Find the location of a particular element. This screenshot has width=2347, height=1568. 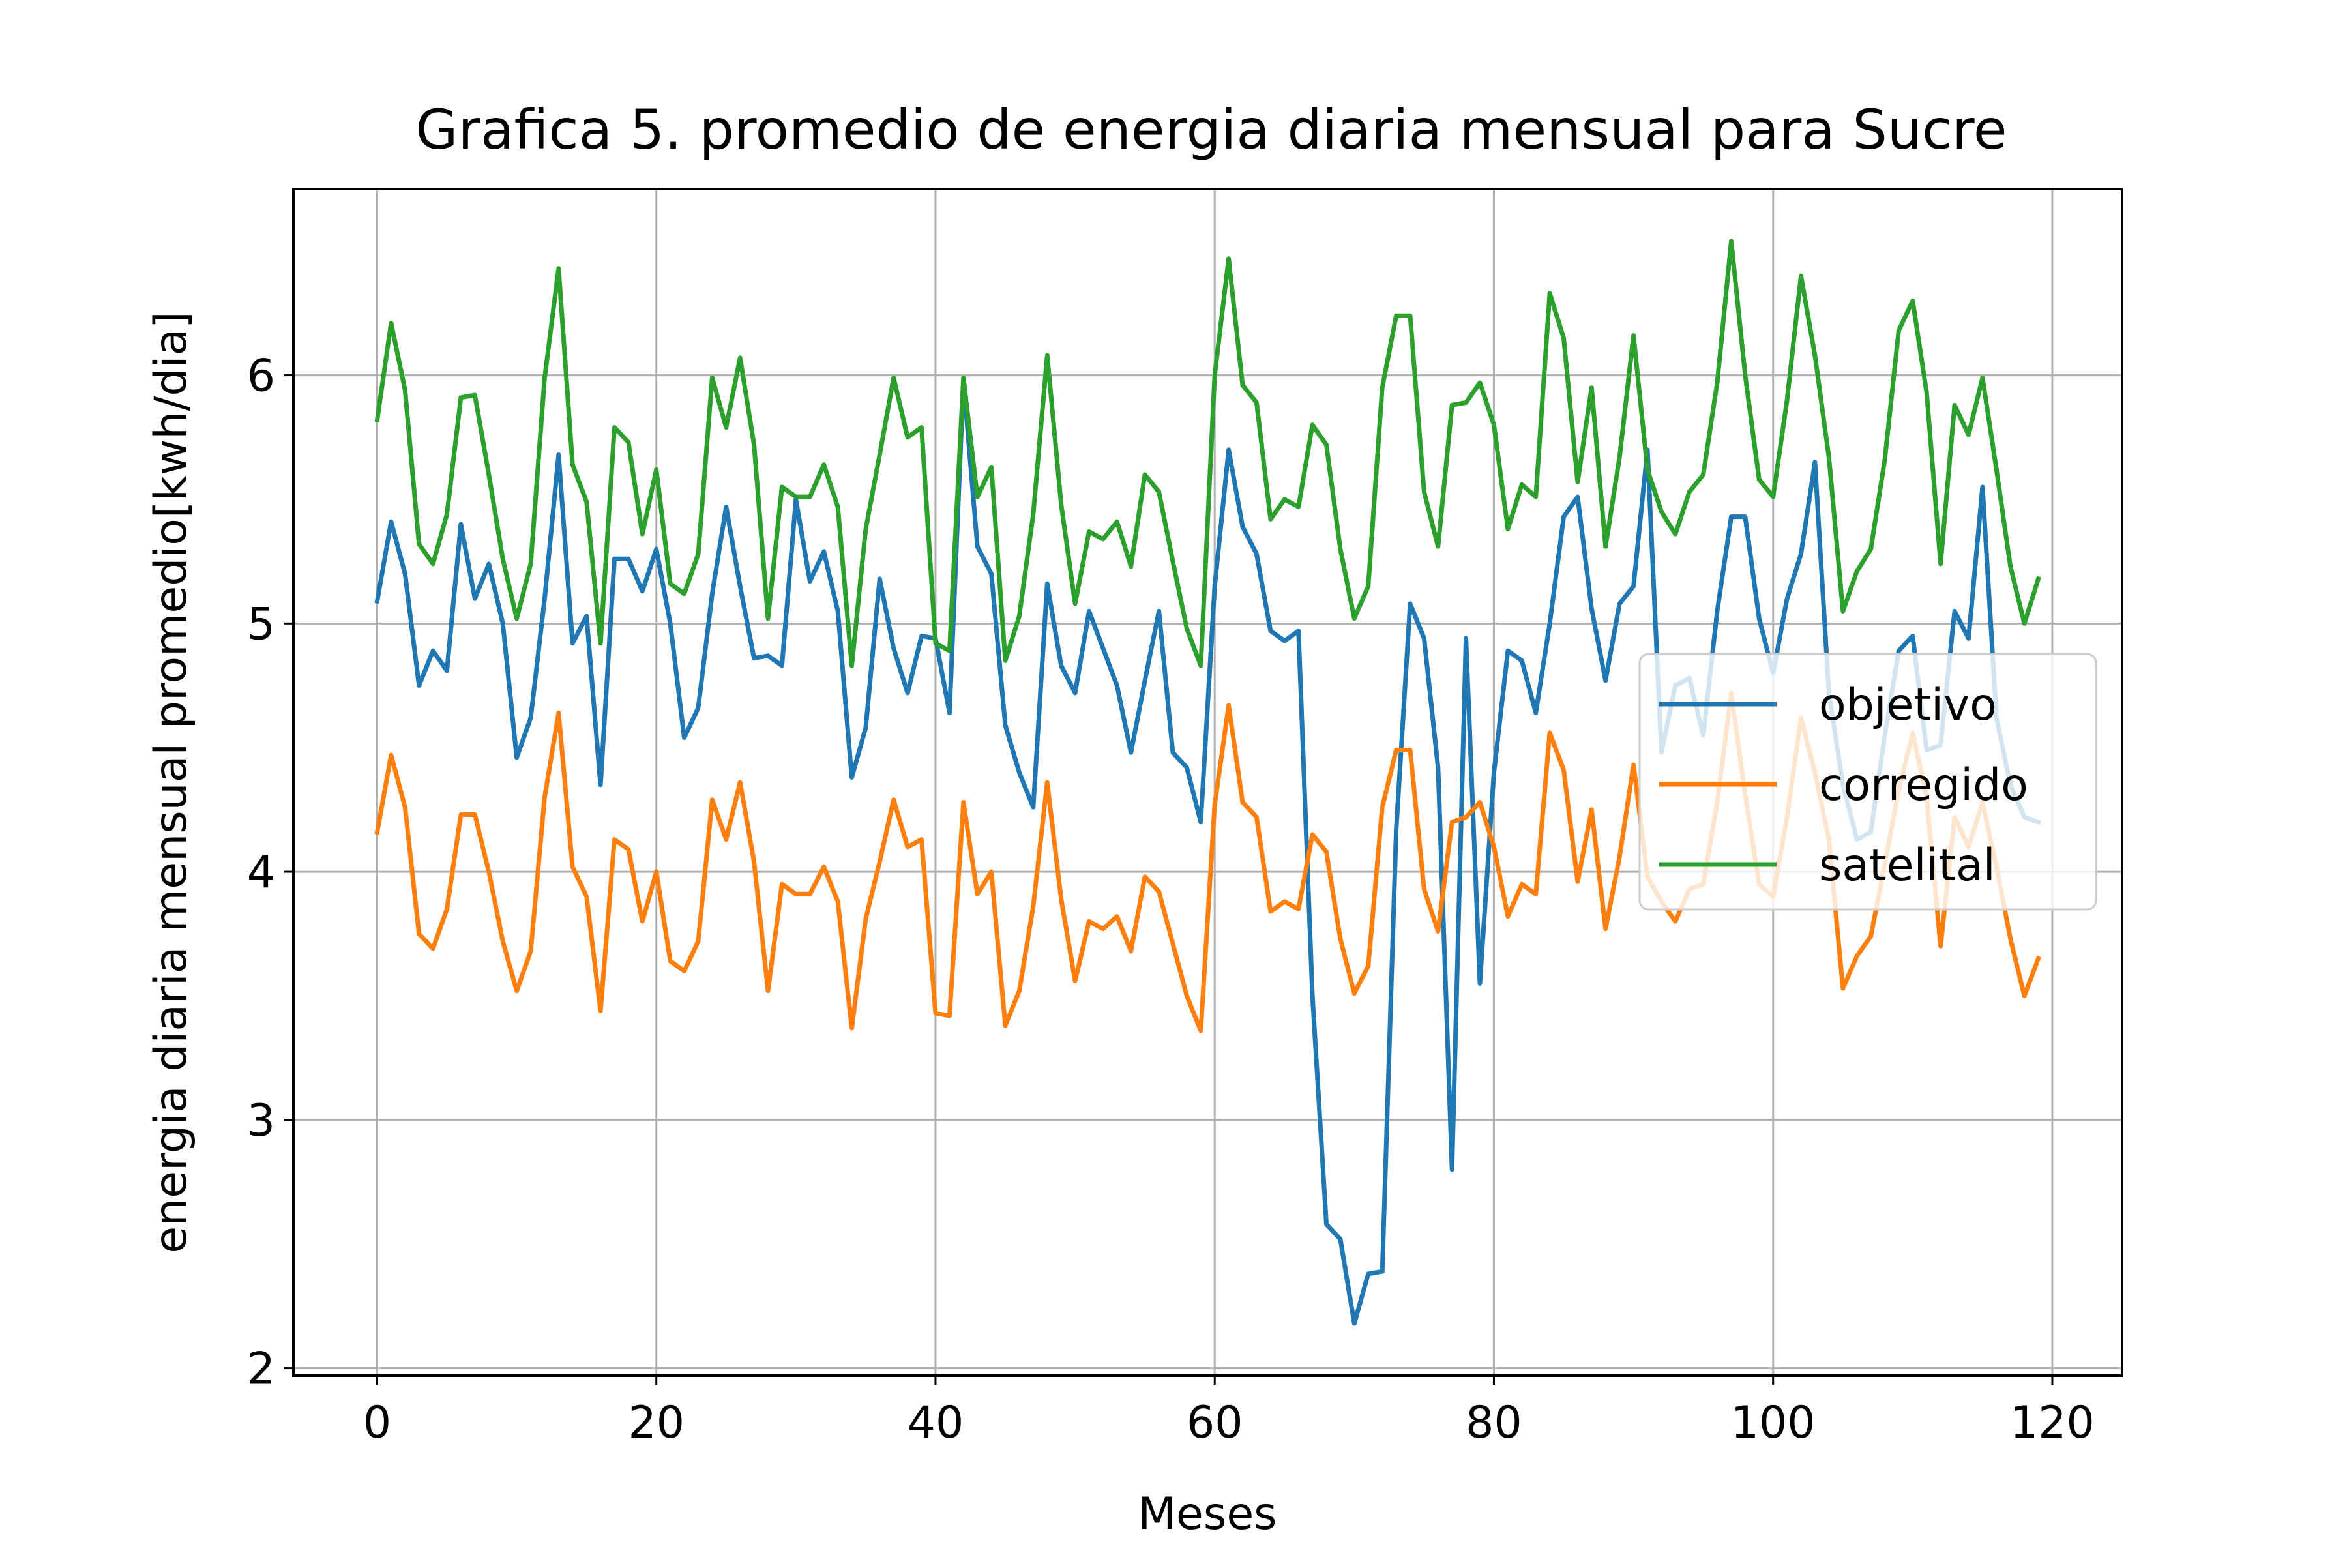

legend-label-satelital: satelital is located at coordinates (1907, 865).